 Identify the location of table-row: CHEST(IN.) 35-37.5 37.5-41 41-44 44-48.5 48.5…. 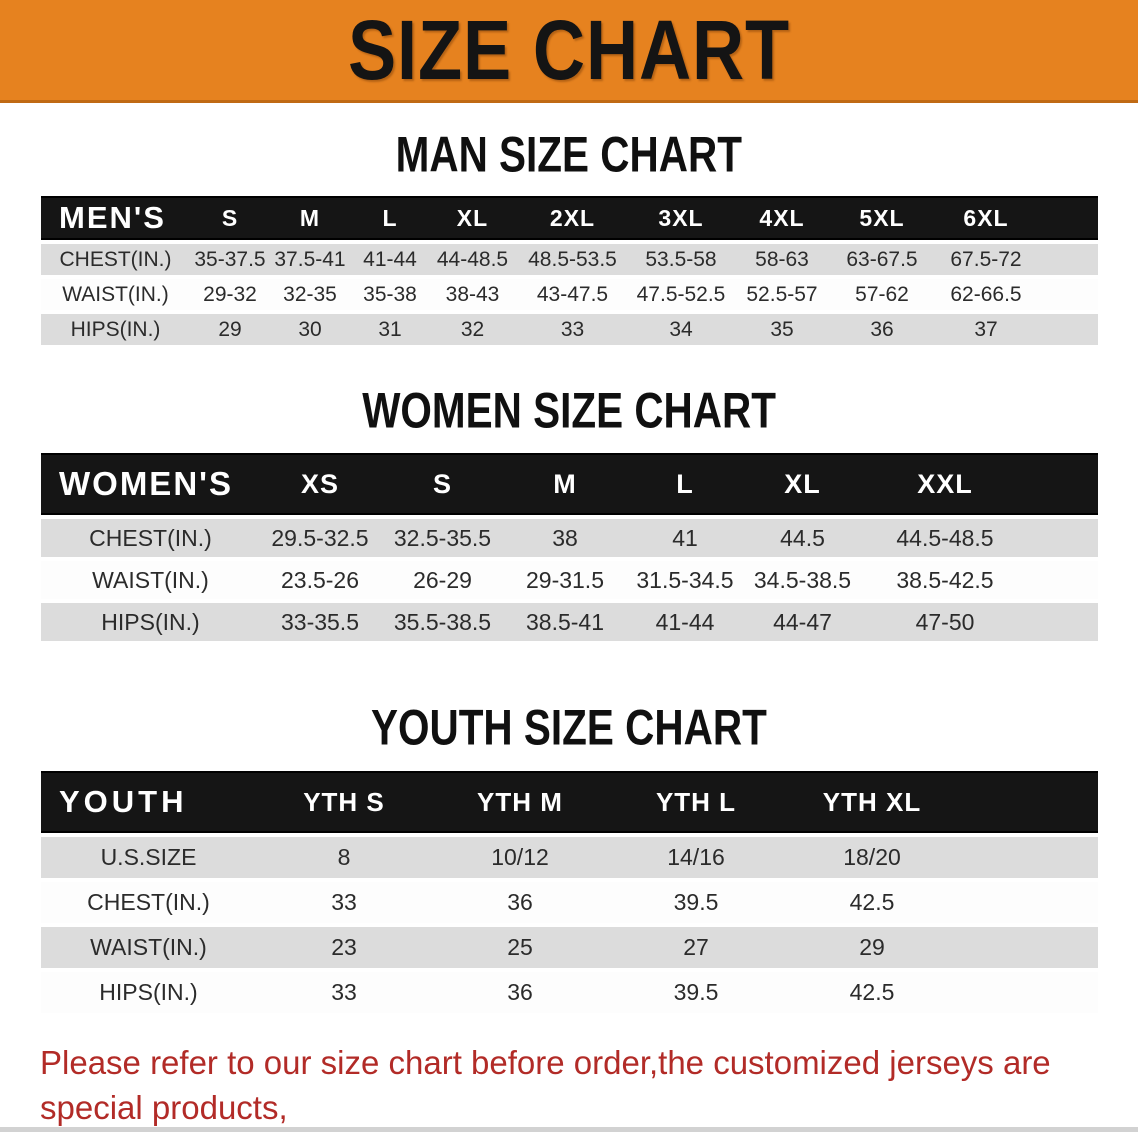
(569, 257).